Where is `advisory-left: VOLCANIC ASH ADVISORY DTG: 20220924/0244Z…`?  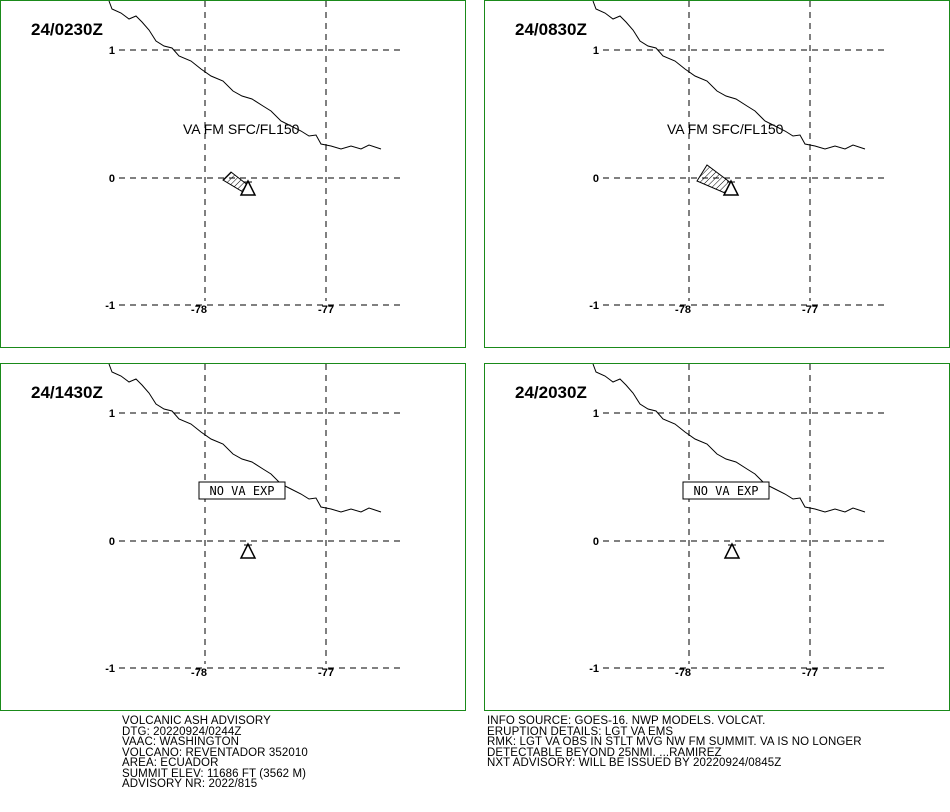
advisory-left: VOLCANIC ASH ADVISORY DTG: 20220924/0244Z… is located at coordinates (215, 753).